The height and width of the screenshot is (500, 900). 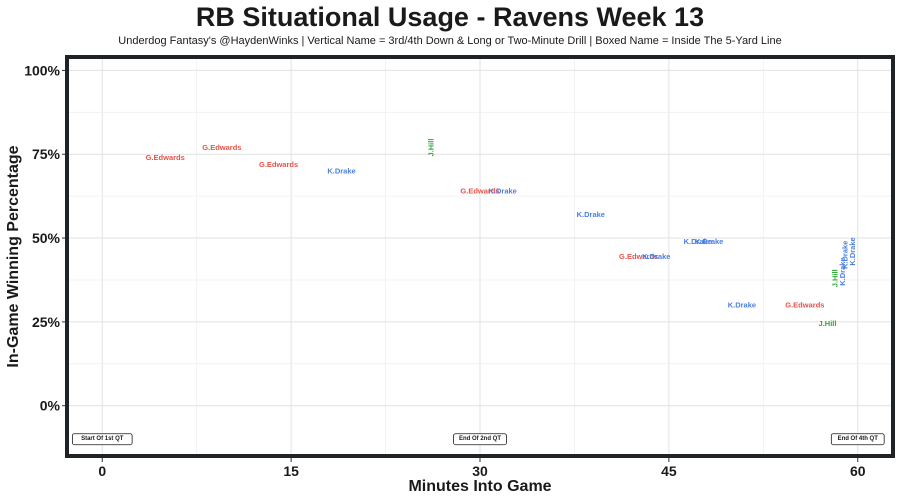 What do you see at coordinates (42, 70) in the screenshot?
I see `y-tick-label: 100%` at bounding box center [42, 70].